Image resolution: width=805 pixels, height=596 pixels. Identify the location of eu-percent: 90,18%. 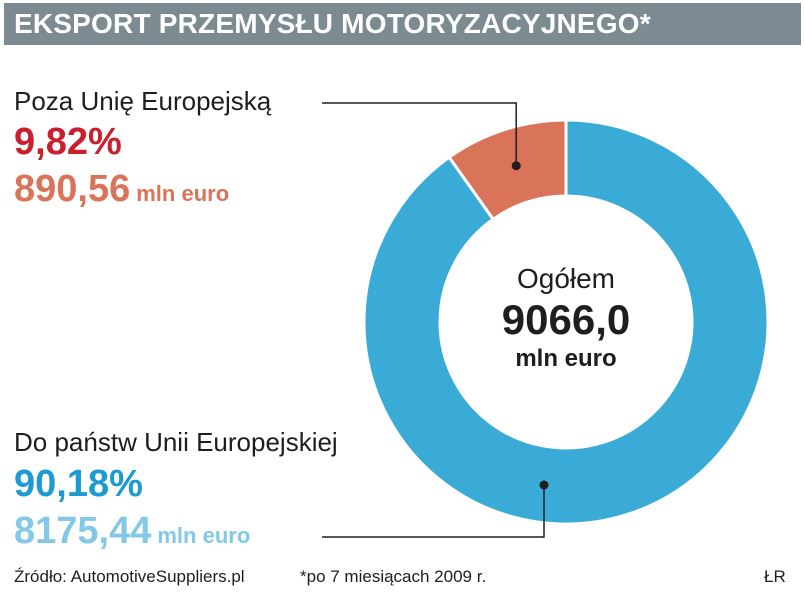
(78, 484).